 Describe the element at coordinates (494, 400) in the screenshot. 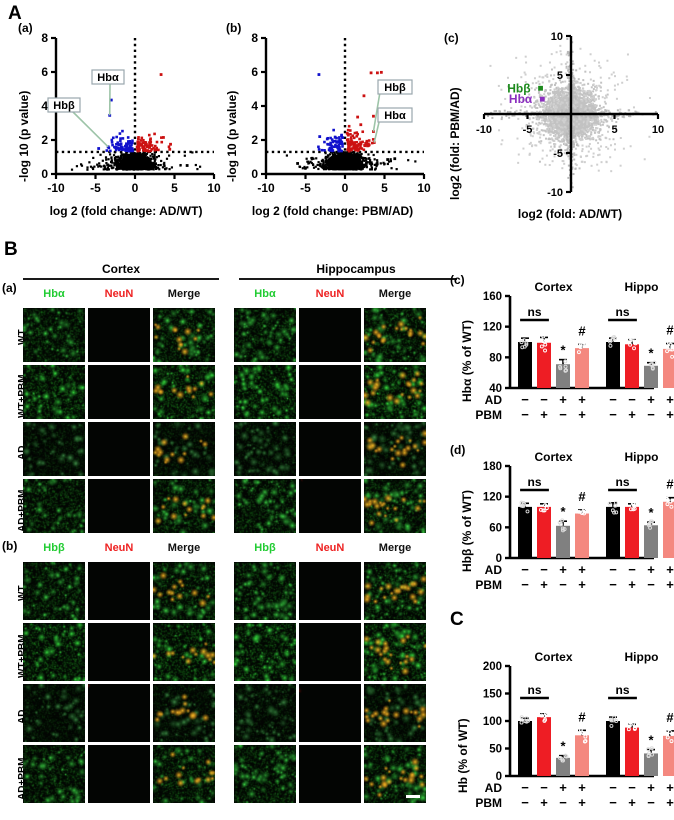

I see `condition-row-label: AD` at that location.